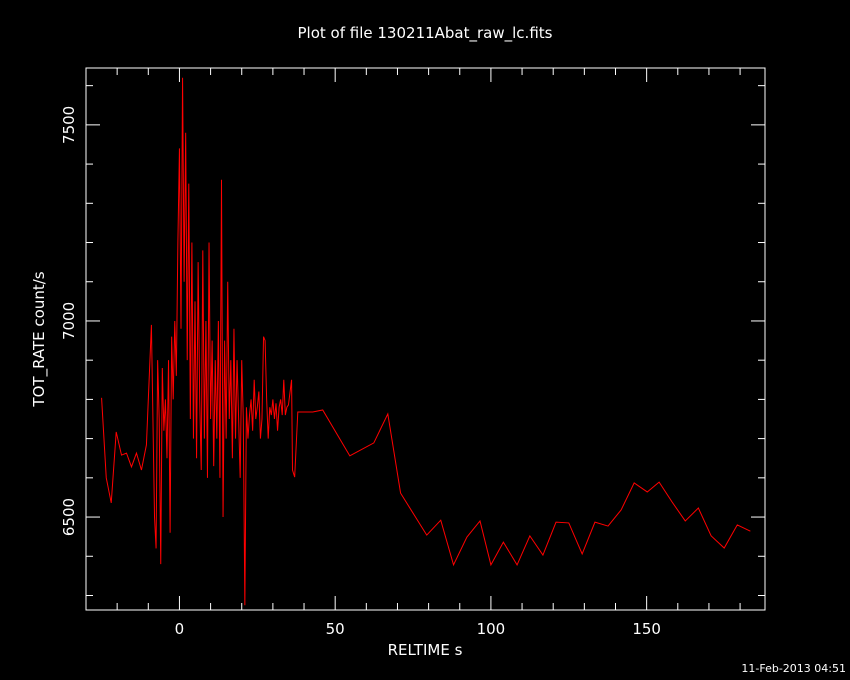  Describe the element at coordinates (69, 321) in the screenshot. I see `y-tick-label: 7000` at that location.